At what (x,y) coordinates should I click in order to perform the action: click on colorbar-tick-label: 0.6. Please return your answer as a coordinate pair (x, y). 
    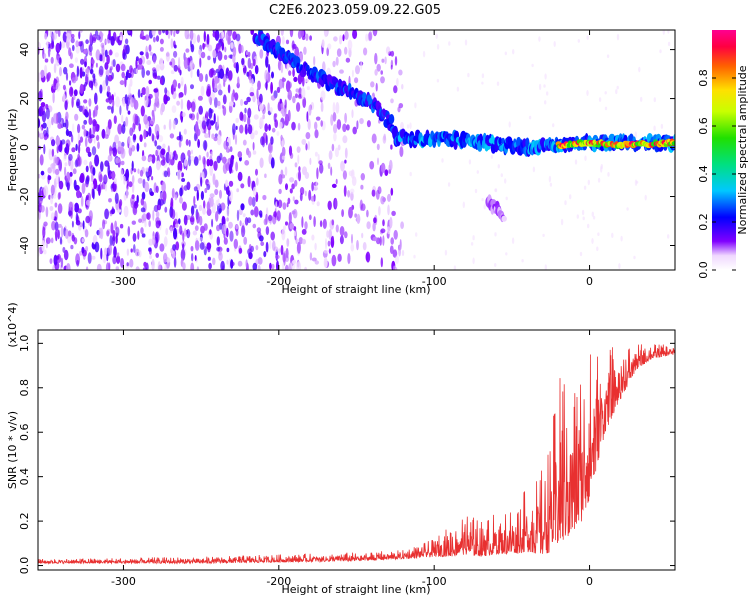
    Looking at the image, I should click on (703, 126).